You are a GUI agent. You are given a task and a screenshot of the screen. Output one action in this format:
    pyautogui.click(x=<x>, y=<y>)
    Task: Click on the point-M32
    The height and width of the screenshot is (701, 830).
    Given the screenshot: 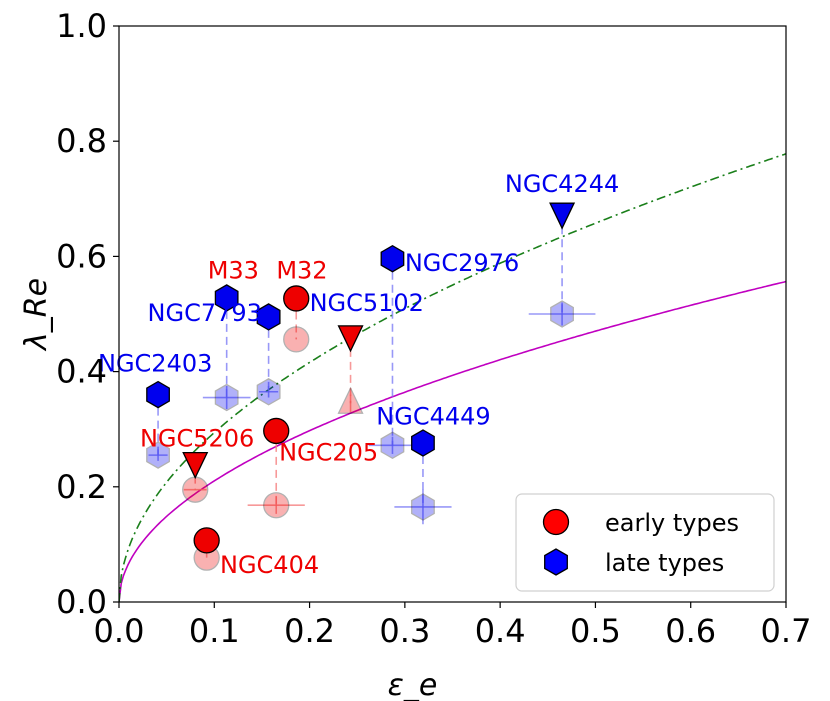 What is the action you would take?
    pyautogui.click(x=296, y=298)
    